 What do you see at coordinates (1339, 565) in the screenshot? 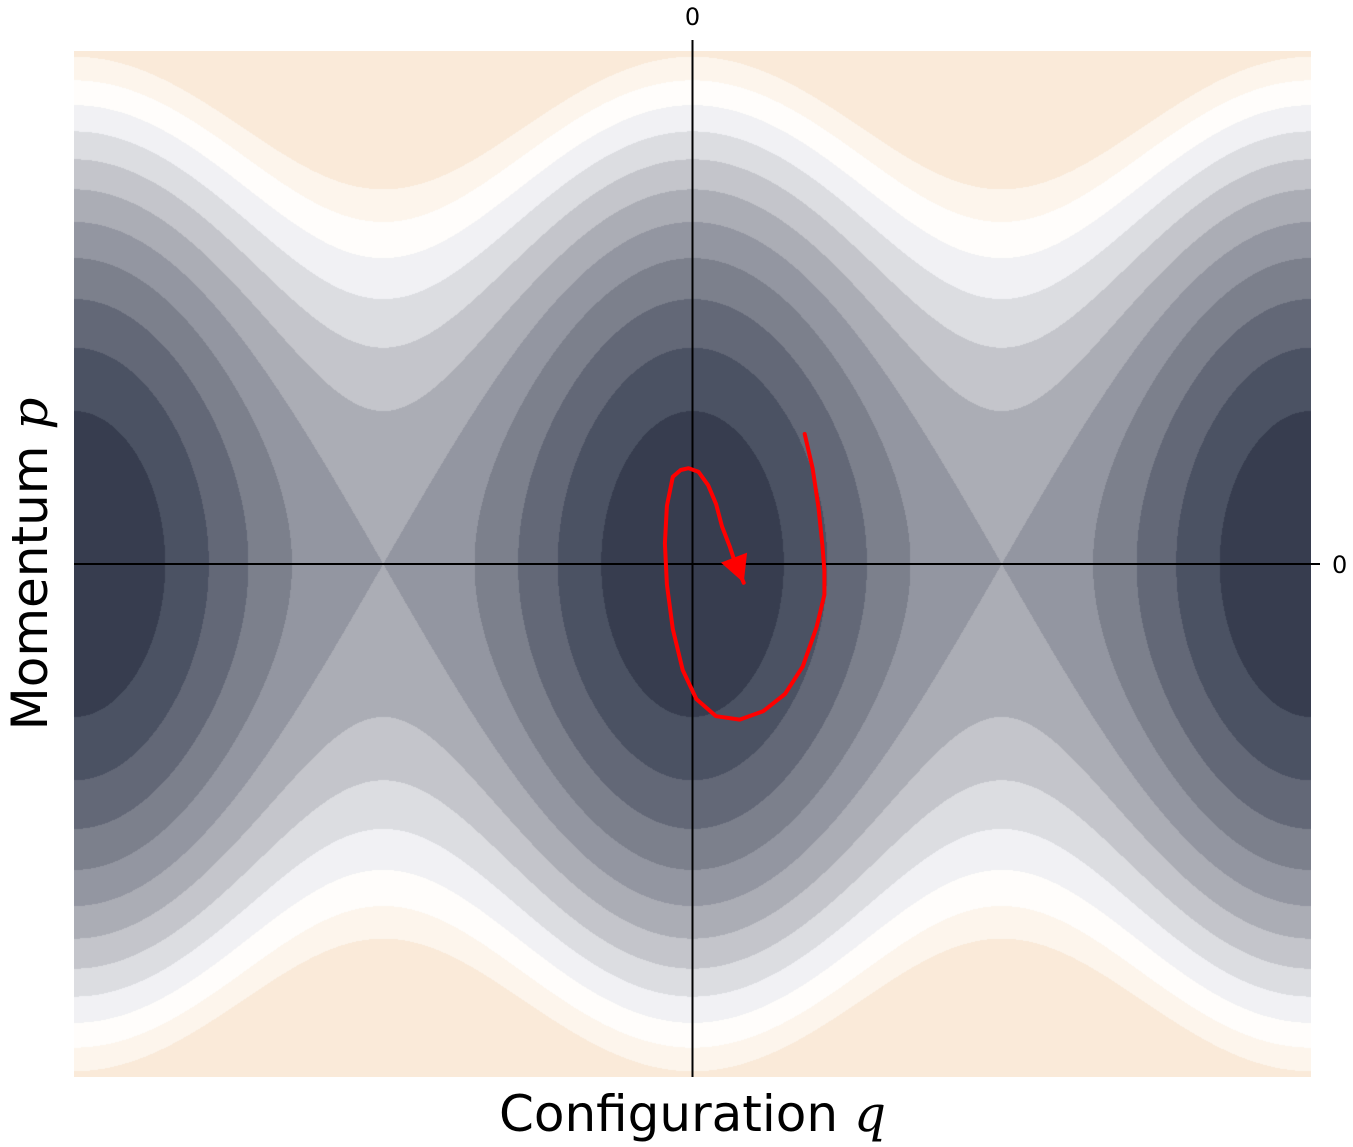
I see `y-tick-label: 0` at bounding box center [1339, 565].